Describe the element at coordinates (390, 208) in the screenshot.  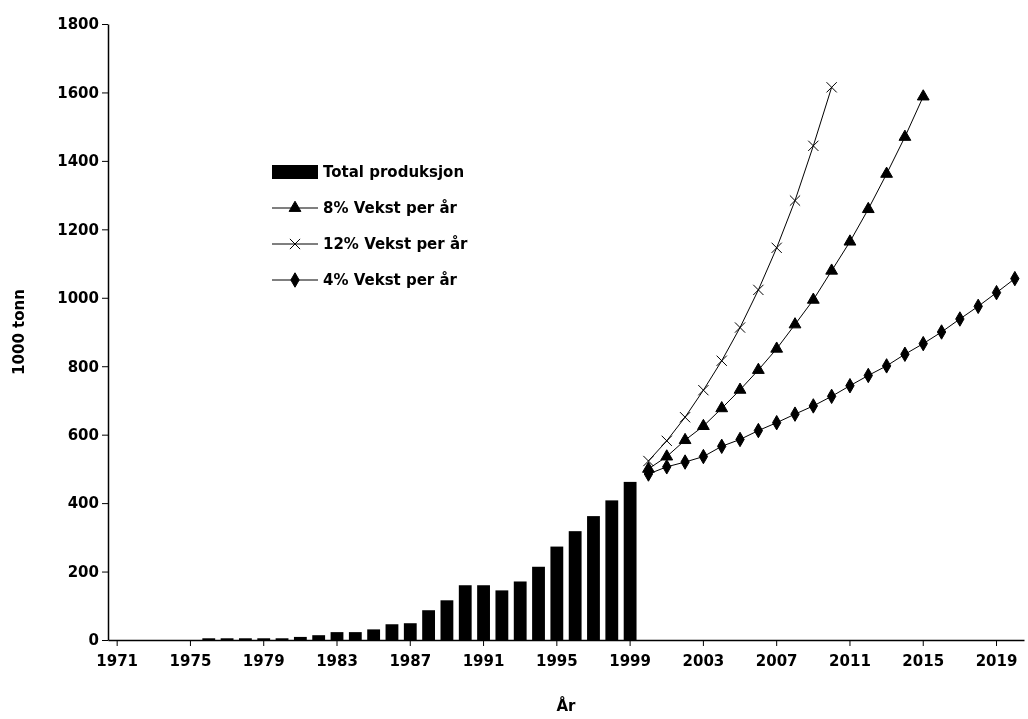
I see `legend-label: 8% Vekst per år` at that location.